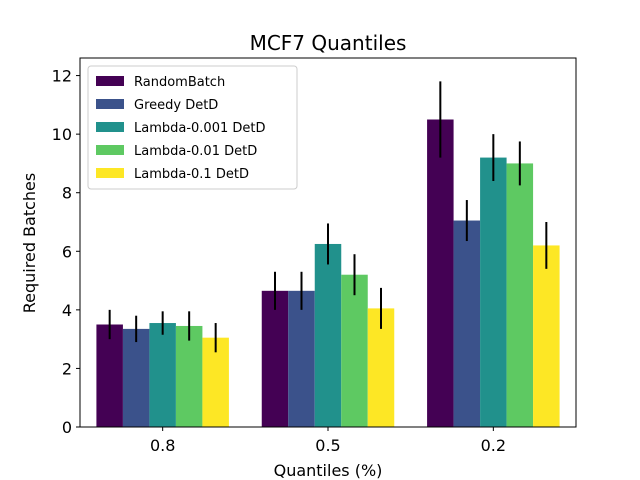 The width and height of the screenshot is (640, 480). What do you see at coordinates (195, 151) in the screenshot?
I see `legend-label: Lambda-0.01 DetD` at bounding box center [195, 151].